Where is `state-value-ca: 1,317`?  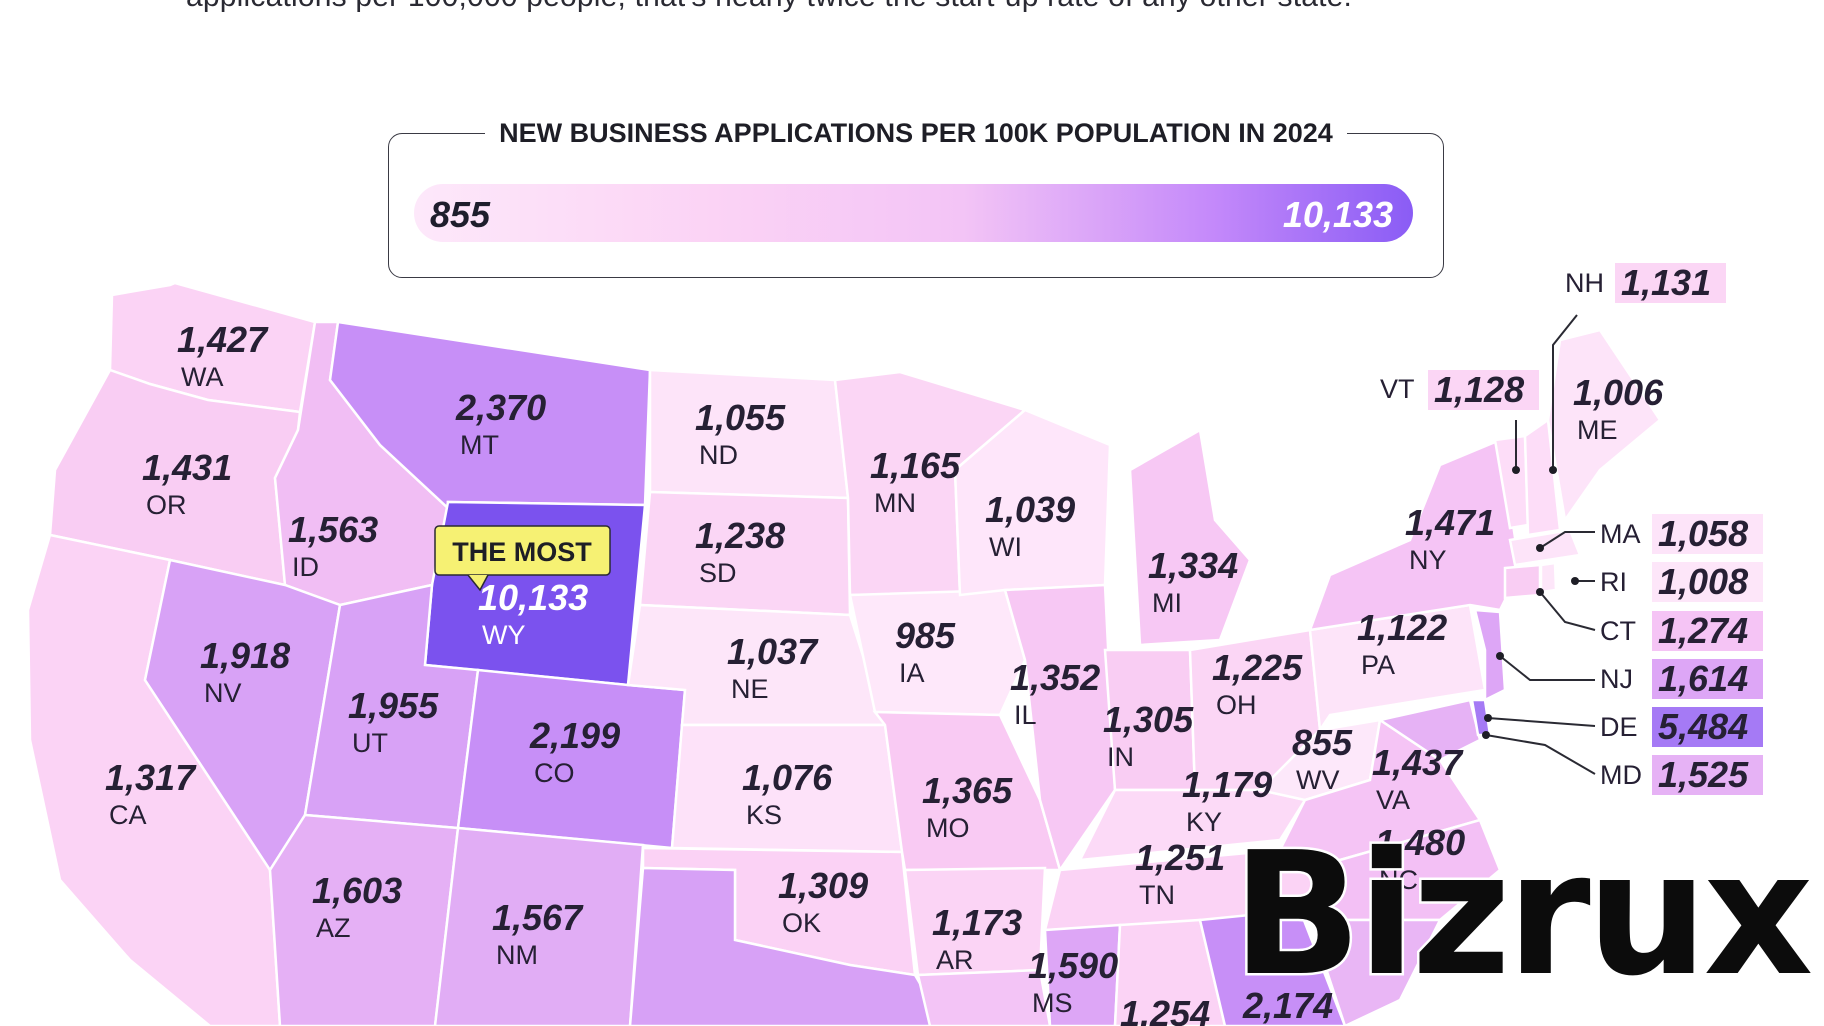
state-value-ca: 1,317 is located at coordinates (151, 777).